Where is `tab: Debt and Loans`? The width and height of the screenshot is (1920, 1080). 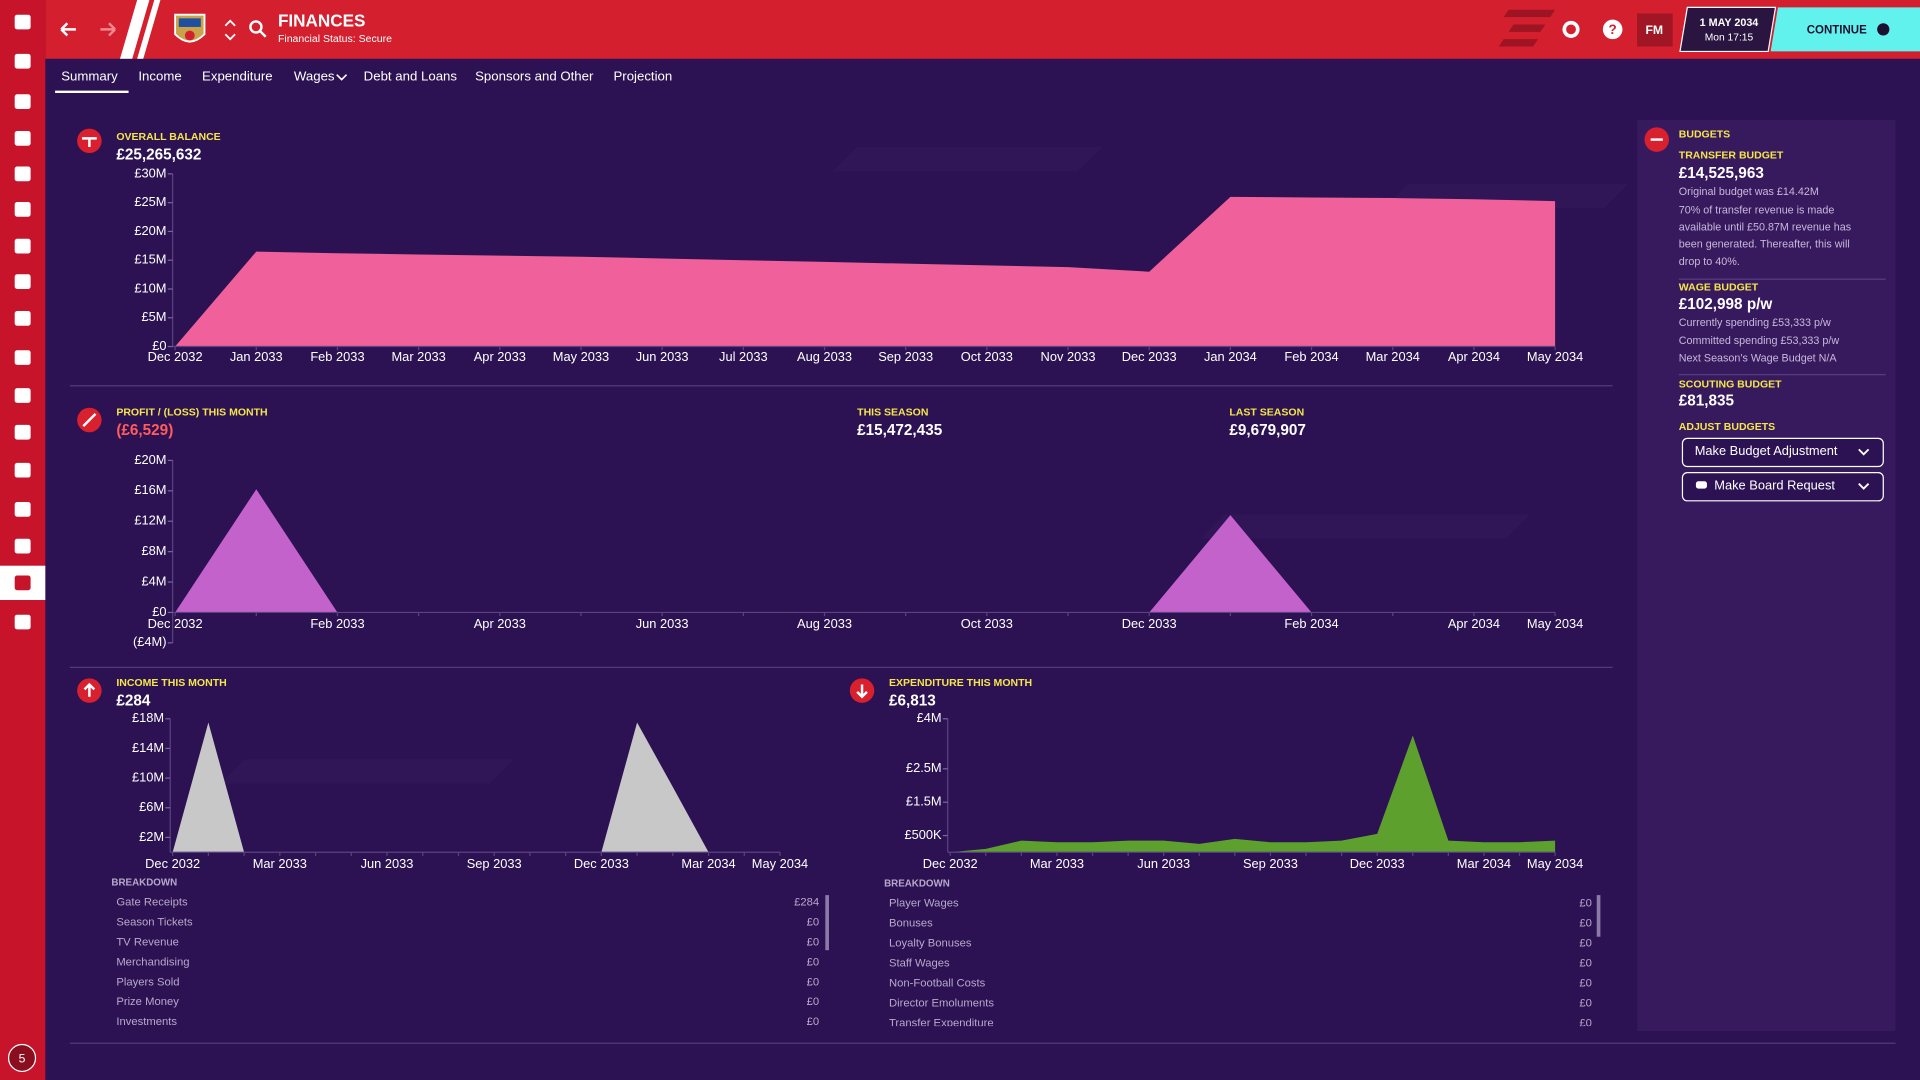 tab: Debt and Loans is located at coordinates (411, 76).